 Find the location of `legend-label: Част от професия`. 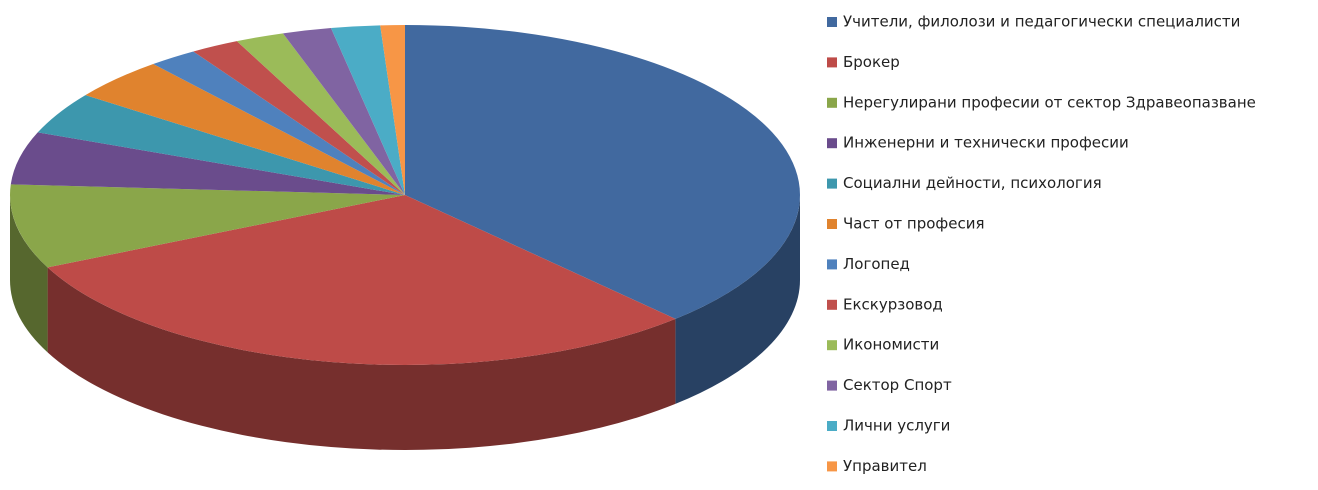

legend-label: Част от професия is located at coordinates (914, 224).